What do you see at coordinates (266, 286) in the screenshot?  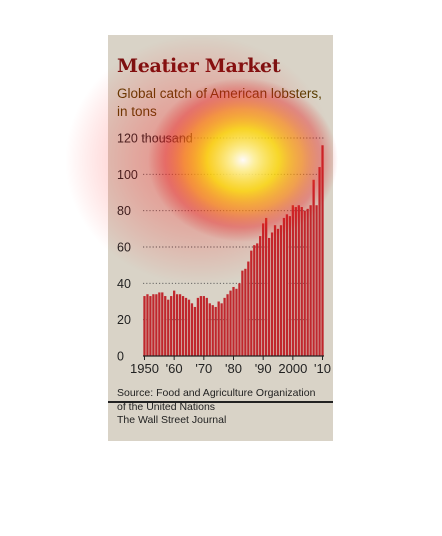 I see `bar-1991` at bounding box center [266, 286].